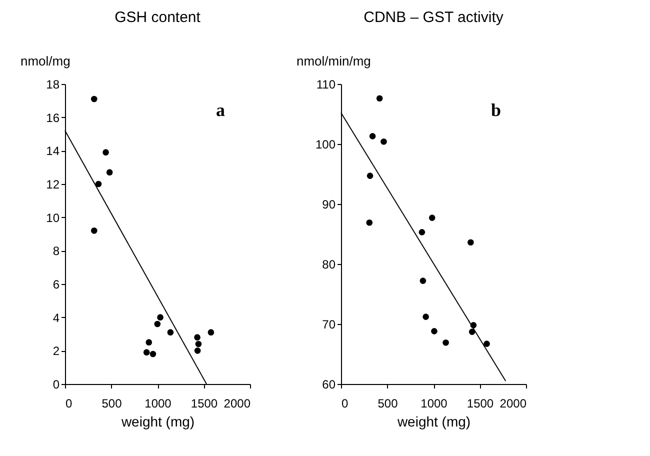  I want to click on y-tick-label: 14, so click(53, 151).